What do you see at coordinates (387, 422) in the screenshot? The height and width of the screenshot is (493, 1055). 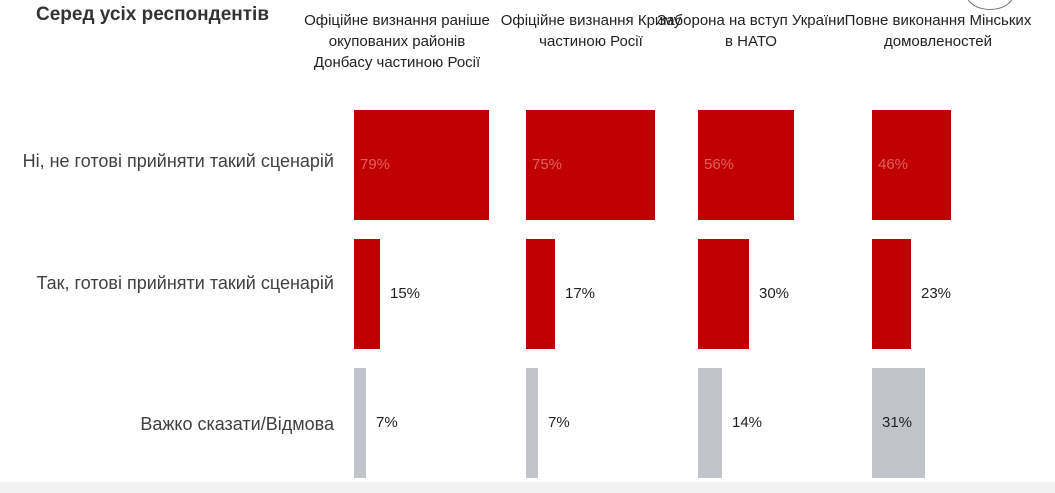 I see `value-label-hard-to-say-donbas: 7%` at bounding box center [387, 422].